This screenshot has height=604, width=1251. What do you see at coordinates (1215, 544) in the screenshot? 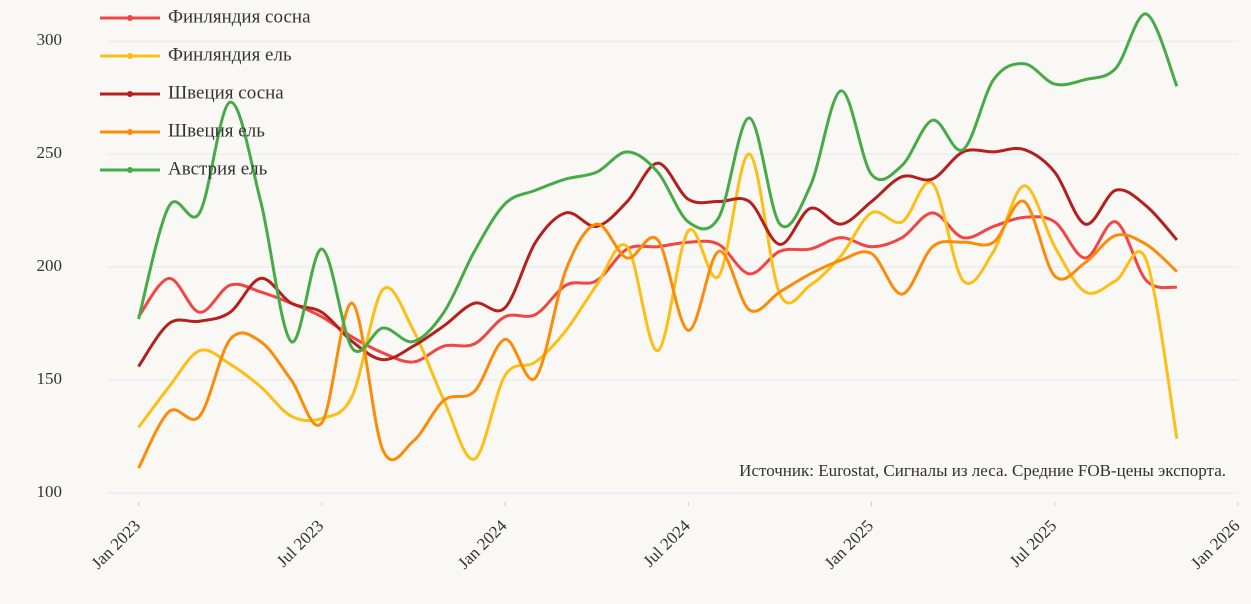
I see `x-tick-label: Jan 2026` at bounding box center [1215, 544].